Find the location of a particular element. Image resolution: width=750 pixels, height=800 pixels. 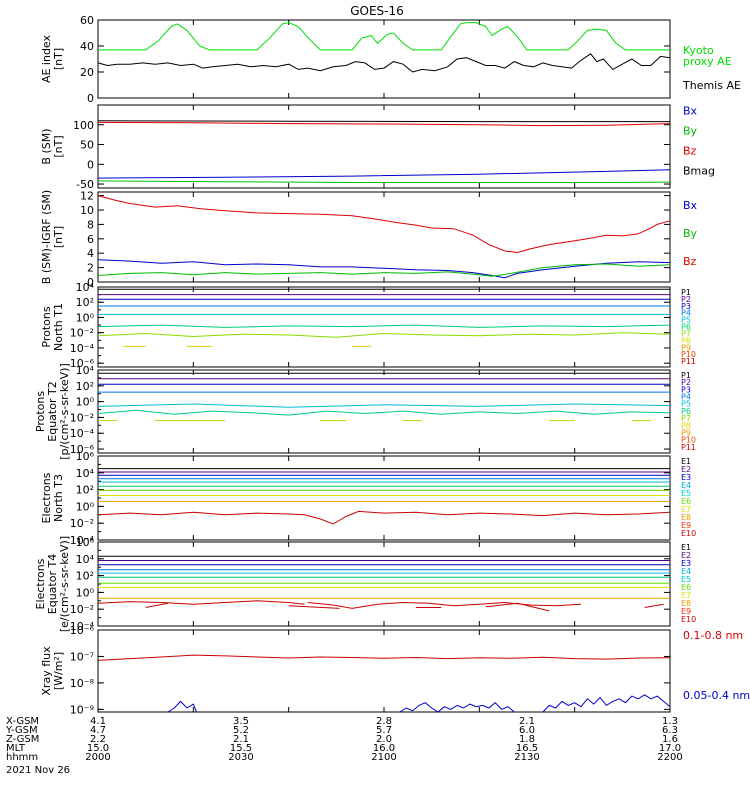

x-axis-value: 4.7 is located at coordinates (98, 730).